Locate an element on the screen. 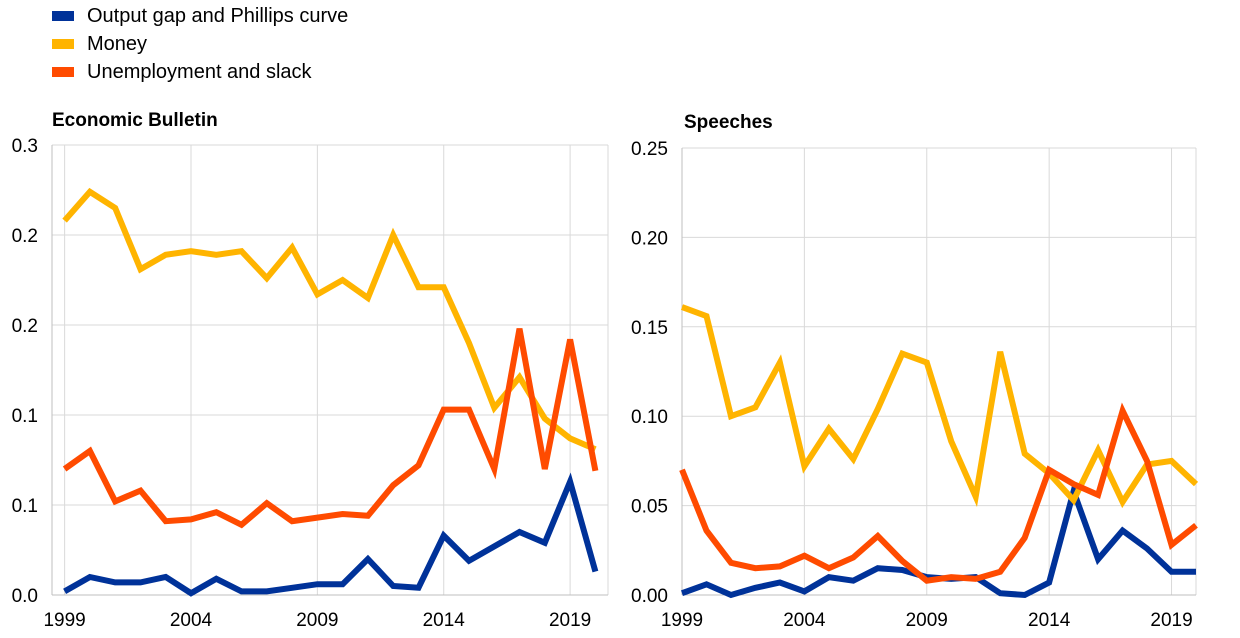 This screenshot has height=638, width=1240. y-tick-label: 0.20 is located at coordinates (649, 238).